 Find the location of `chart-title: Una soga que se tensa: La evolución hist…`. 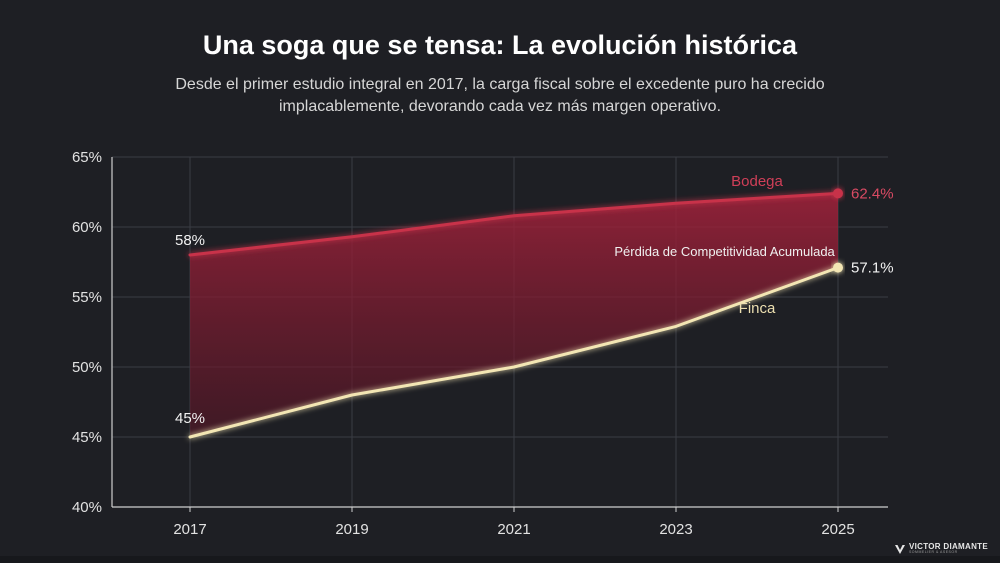

chart-title: Una soga que se tensa: La evolución hist… is located at coordinates (500, 45).